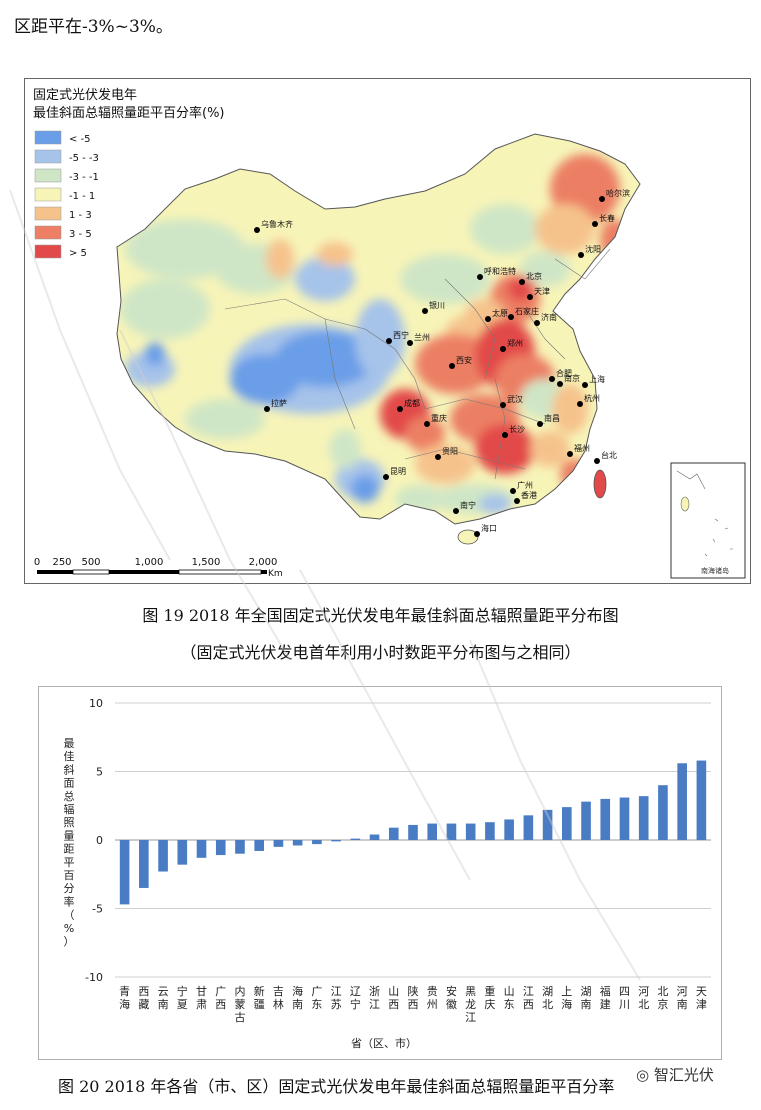 The height and width of the screenshot is (1110, 761). I want to click on city-label: 南京, so click(572, 378).